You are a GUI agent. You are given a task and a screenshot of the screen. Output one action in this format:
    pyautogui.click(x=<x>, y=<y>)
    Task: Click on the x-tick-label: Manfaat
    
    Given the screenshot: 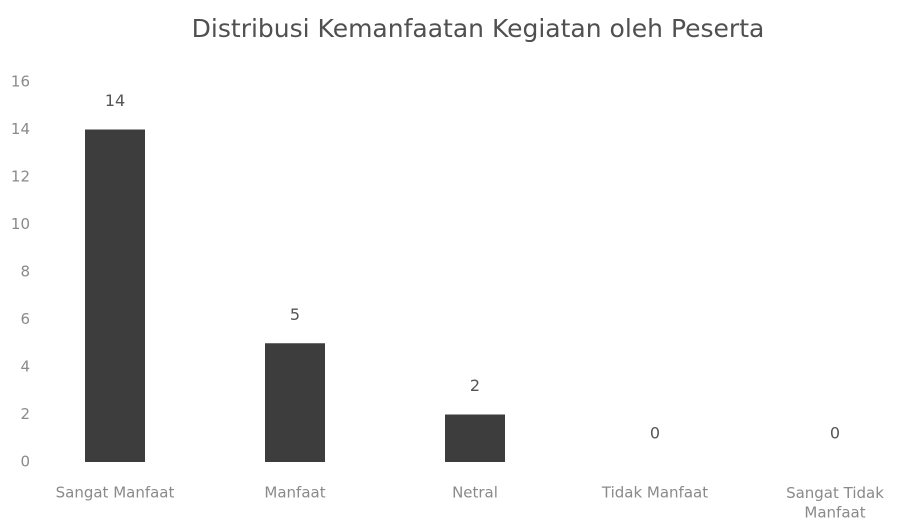 What is the action you would take?
    pyautogui.click(x=294, y=493)
    